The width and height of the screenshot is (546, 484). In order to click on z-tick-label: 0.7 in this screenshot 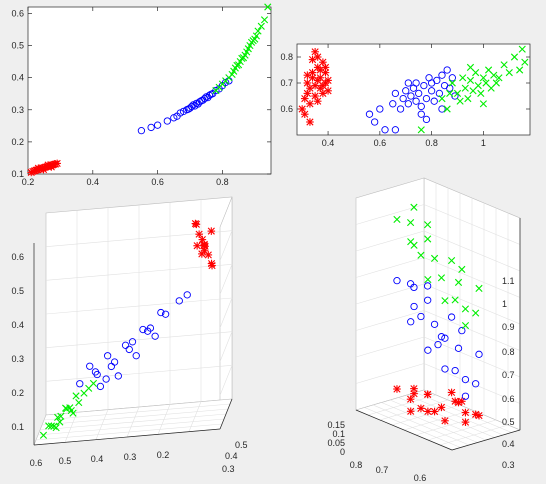, I will do `click(508, 375)`.